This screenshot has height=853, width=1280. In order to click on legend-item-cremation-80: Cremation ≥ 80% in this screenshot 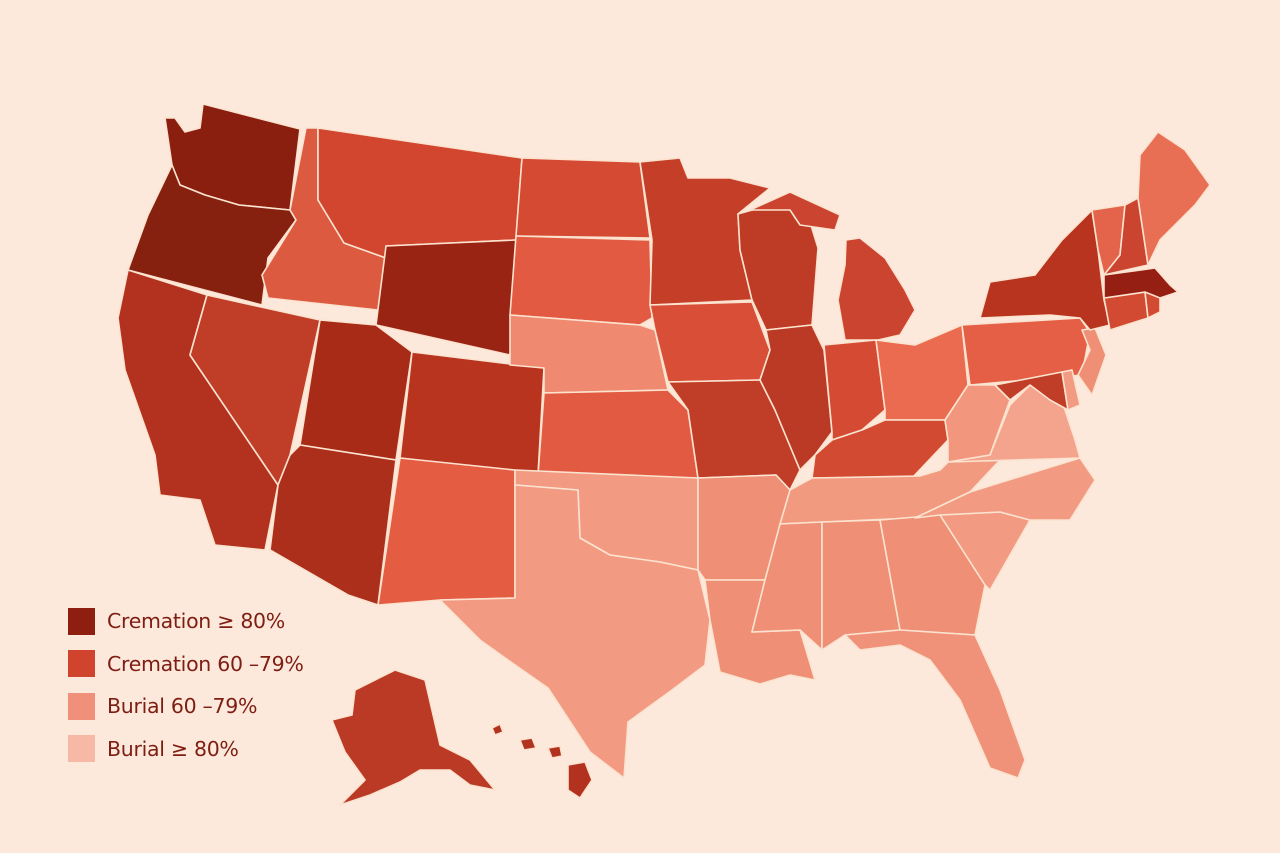, I will do `click(186, 621)`.